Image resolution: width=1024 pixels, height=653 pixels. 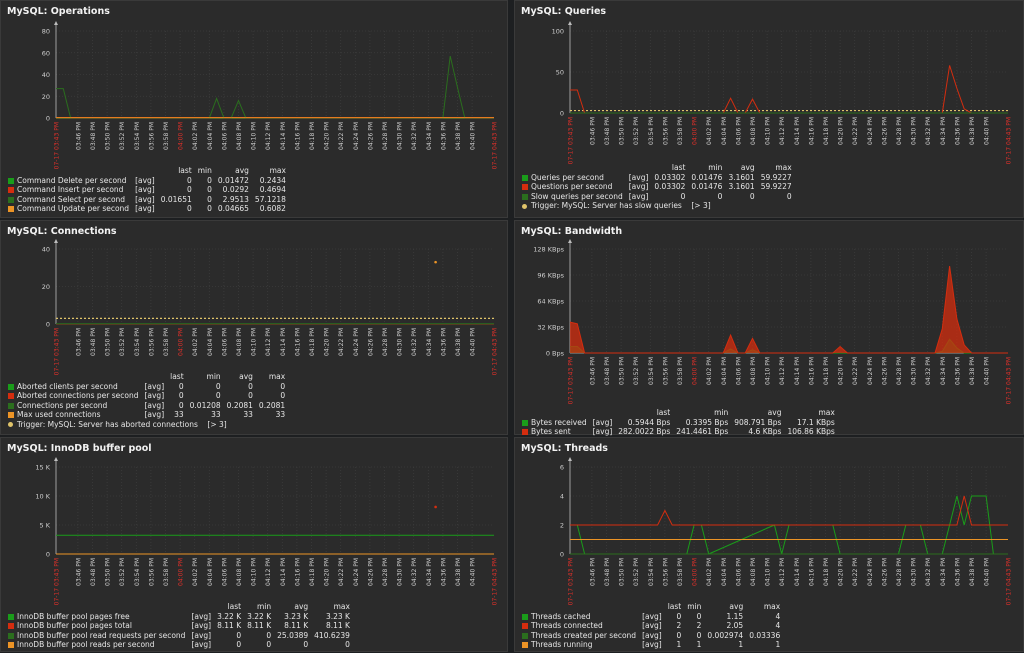 What do you see at coordinates (272, 208) in the screenshot?
I see `legend-value: 0.6082` at bounding box center [272, 208].